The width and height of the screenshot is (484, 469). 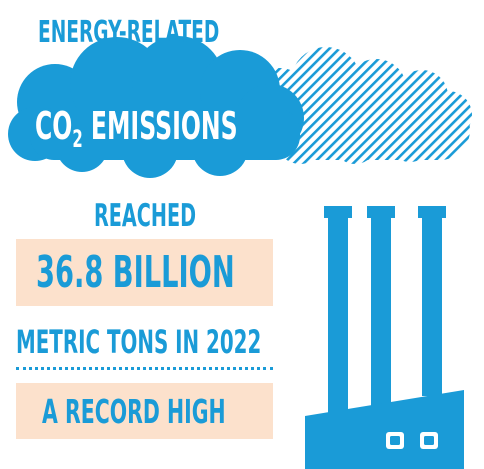 I want to click on emissions-text: EMISSIONS, so click(x=164, y=126).